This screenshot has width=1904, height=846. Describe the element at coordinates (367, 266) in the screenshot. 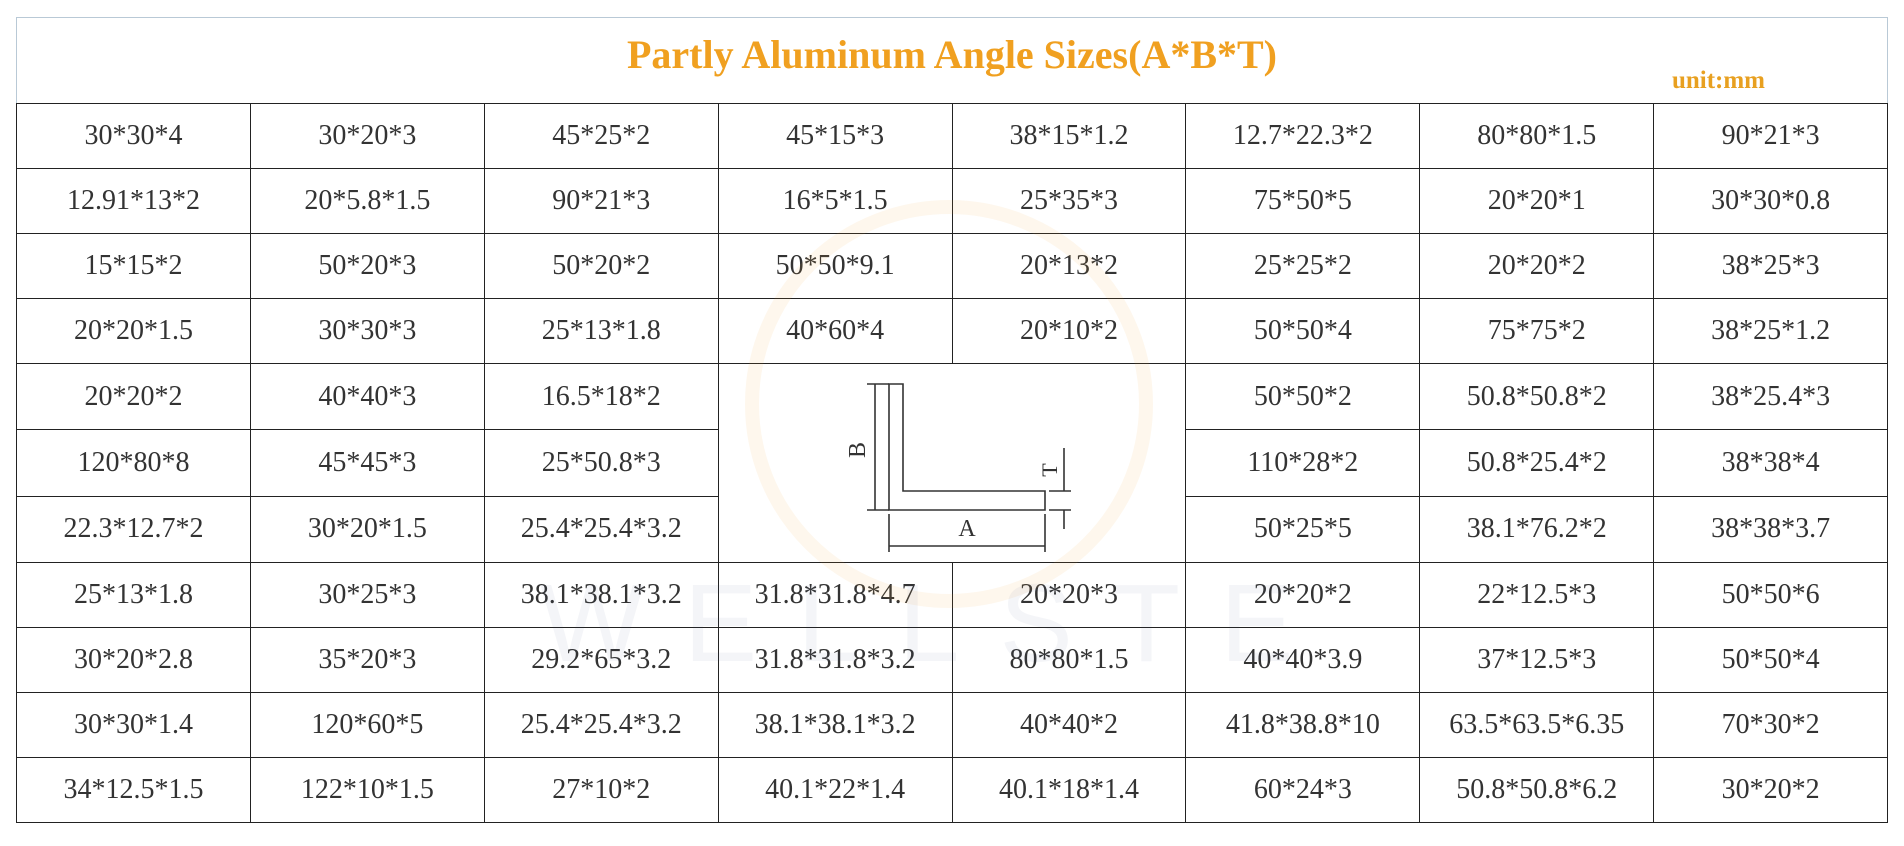

I see `size-cell: 50*20*3` at that location.